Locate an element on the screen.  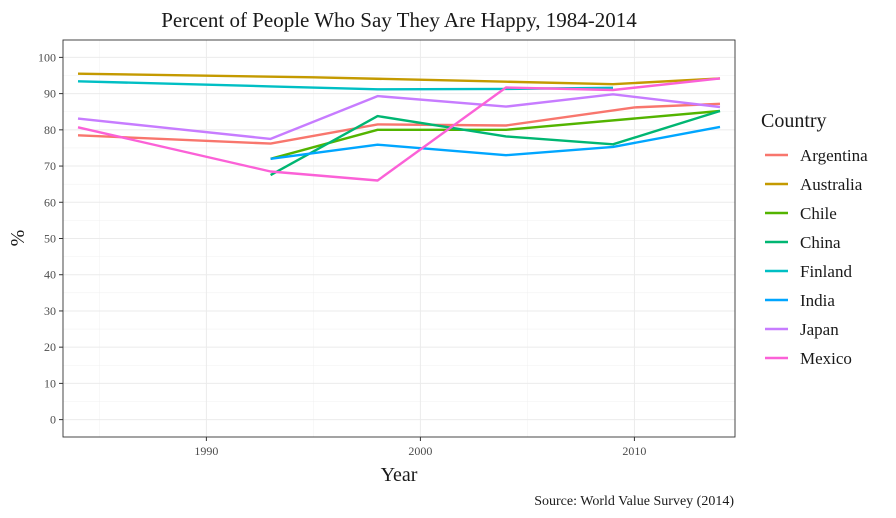
legend-title: Country is located at coordinates (794, 121).